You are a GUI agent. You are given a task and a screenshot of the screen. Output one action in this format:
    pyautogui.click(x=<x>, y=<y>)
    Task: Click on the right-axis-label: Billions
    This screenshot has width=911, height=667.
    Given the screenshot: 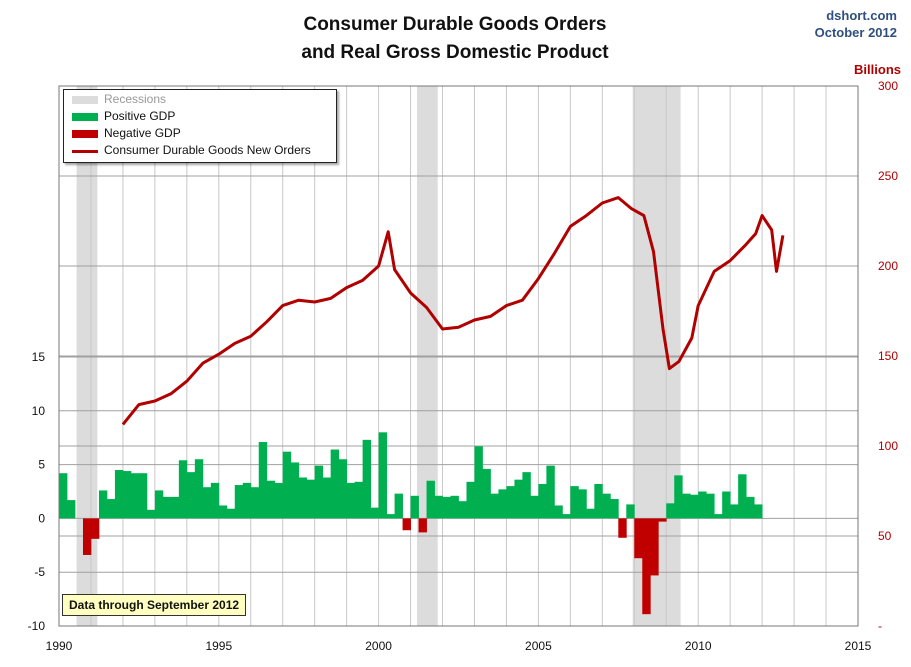 What is the action you would take?
    pyautogui.click(x=877, y=69)
    